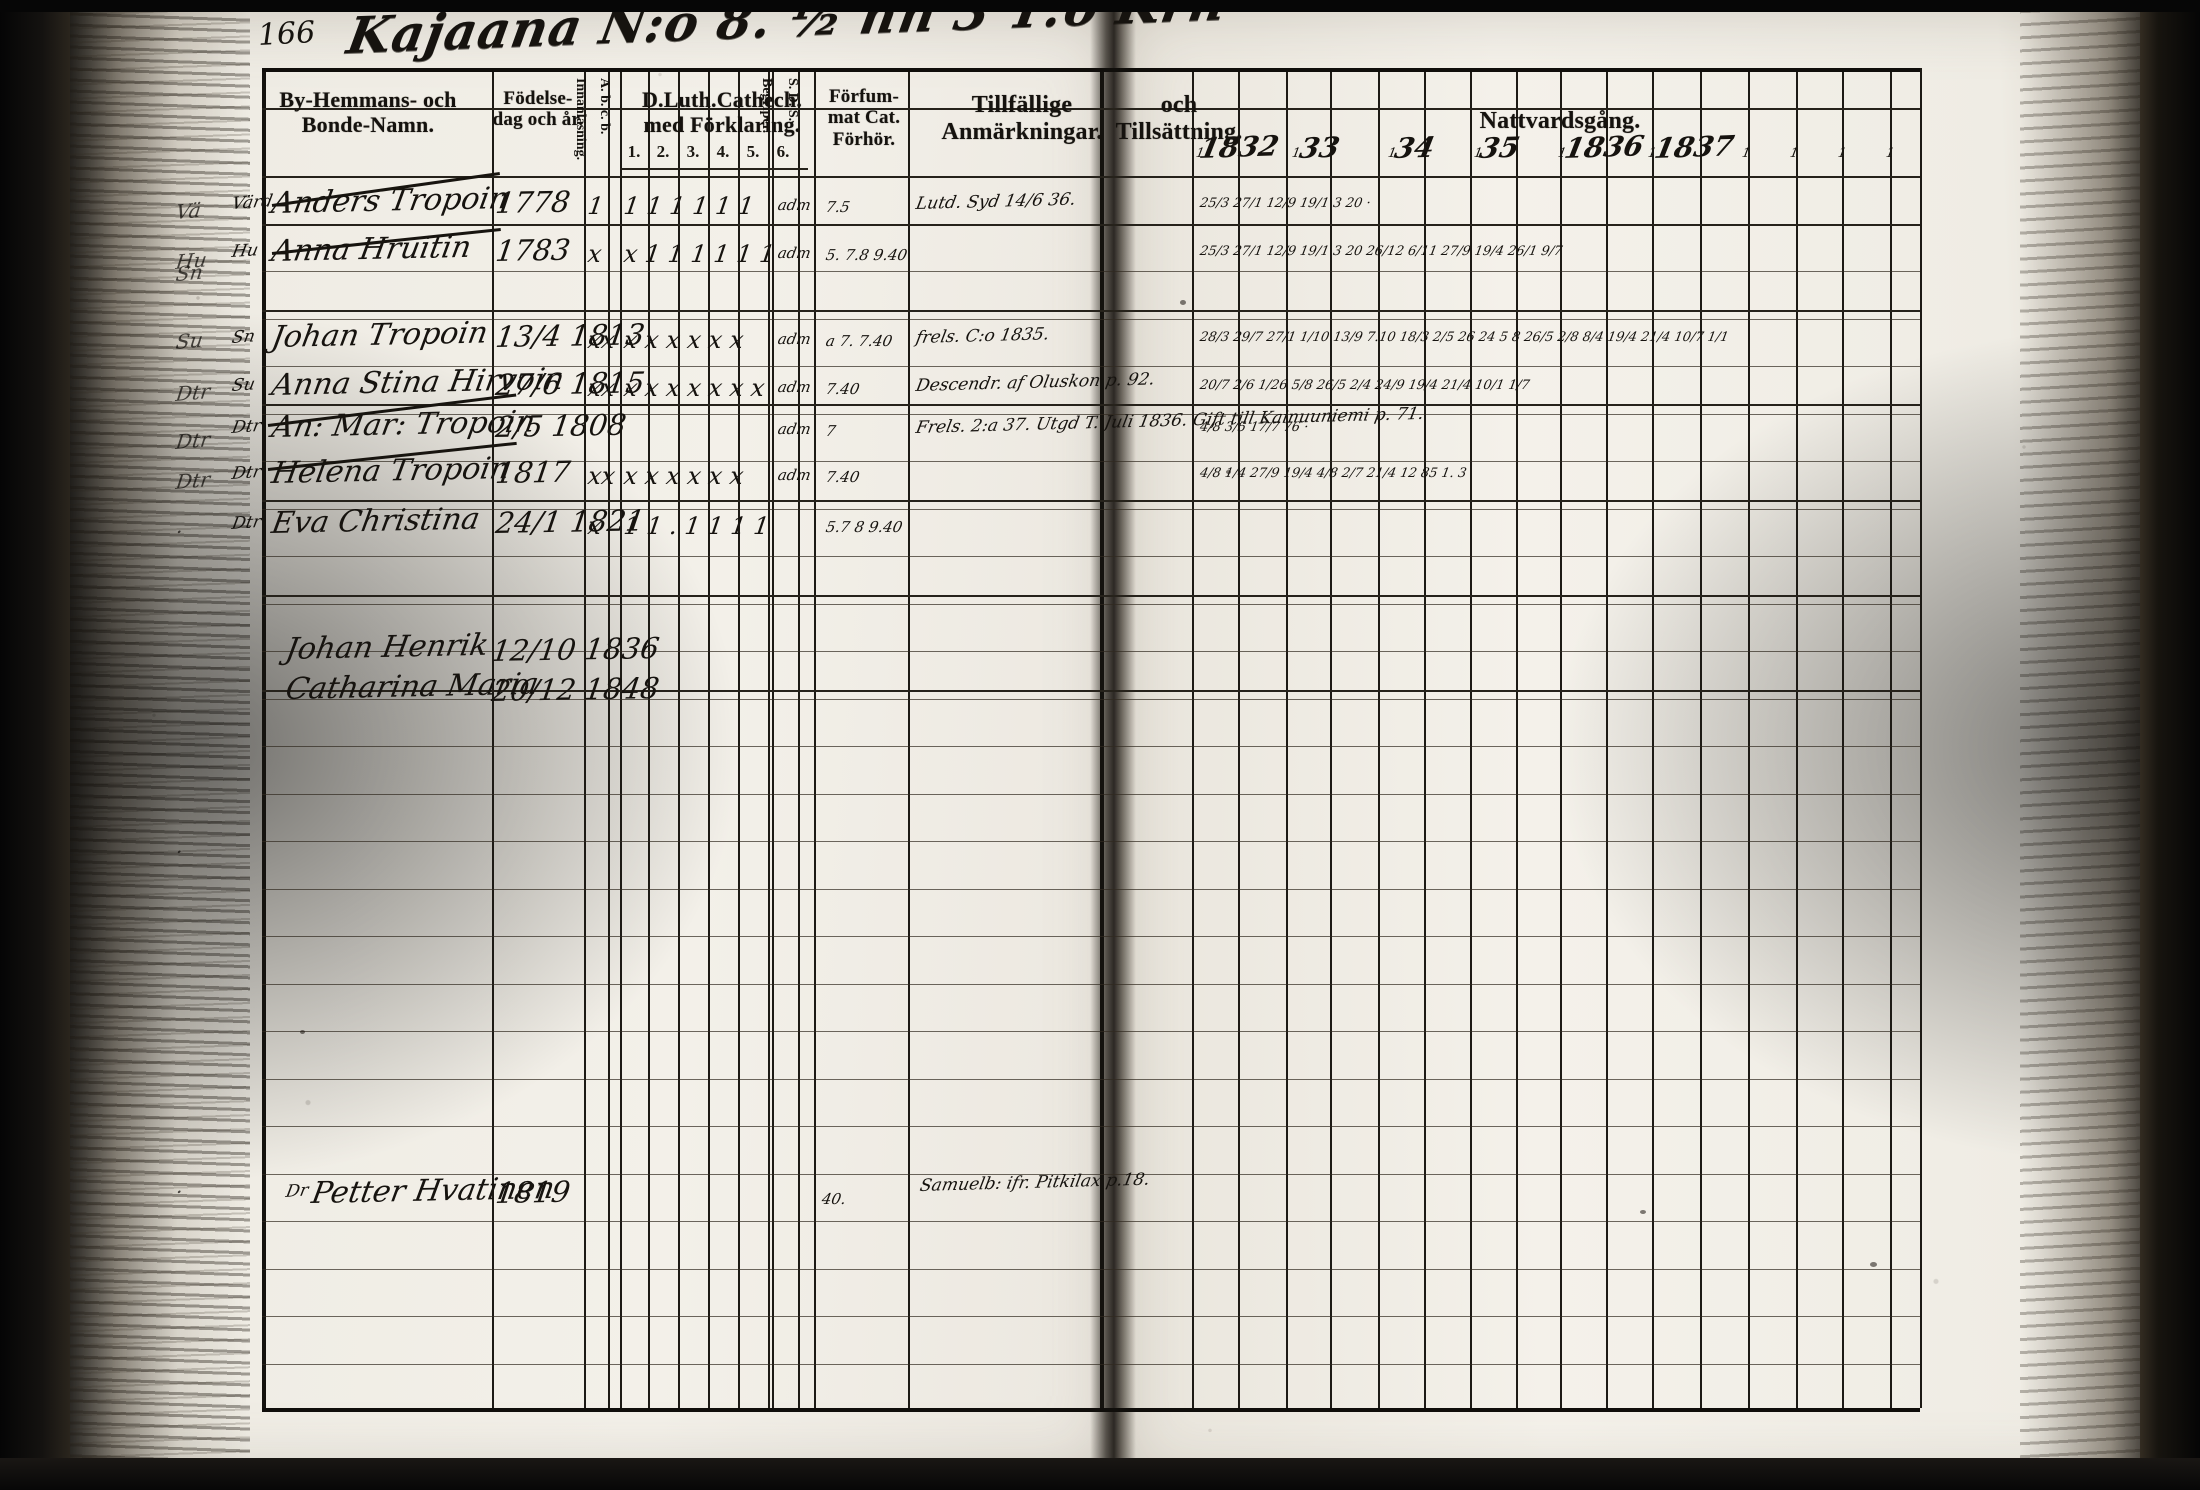 The width and height of the screenshot is (2200, 1490). What do you see at coordinates (722, 112) in the screenshot?
I see `column-header-catechism: D.Luth.Cathech. med Förklaring.` at bounding box center [722, 112].